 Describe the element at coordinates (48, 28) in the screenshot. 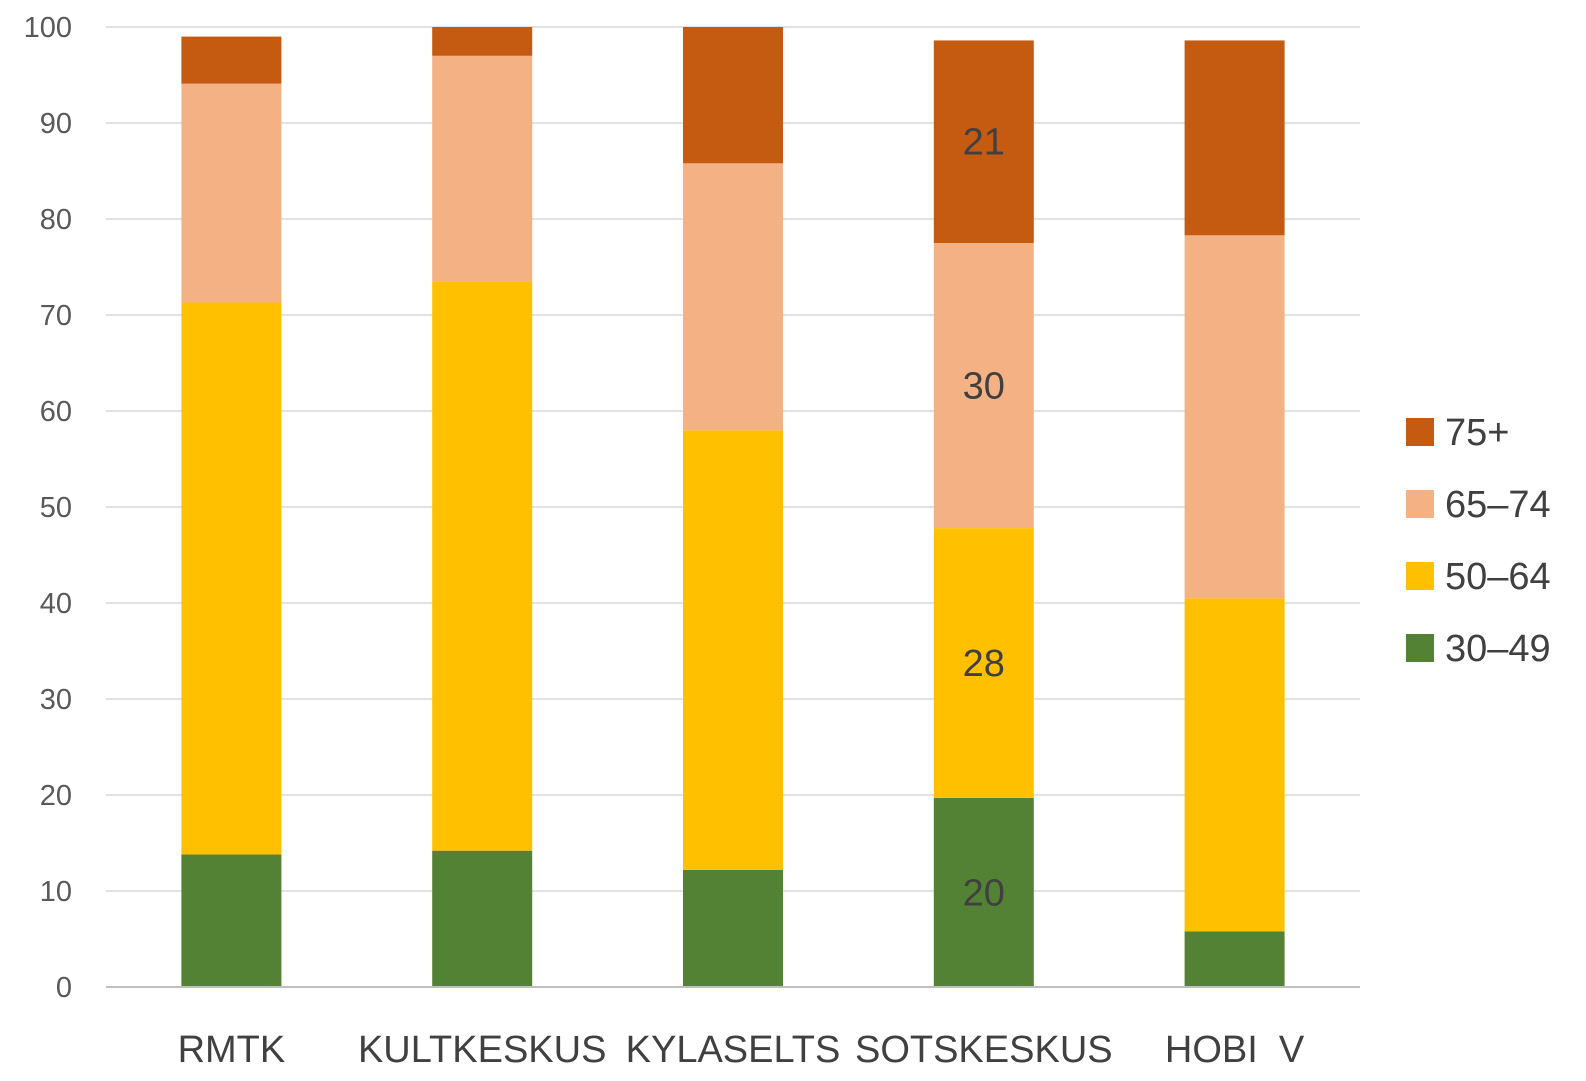

I see `y-tick-label-100: 100` at that location.